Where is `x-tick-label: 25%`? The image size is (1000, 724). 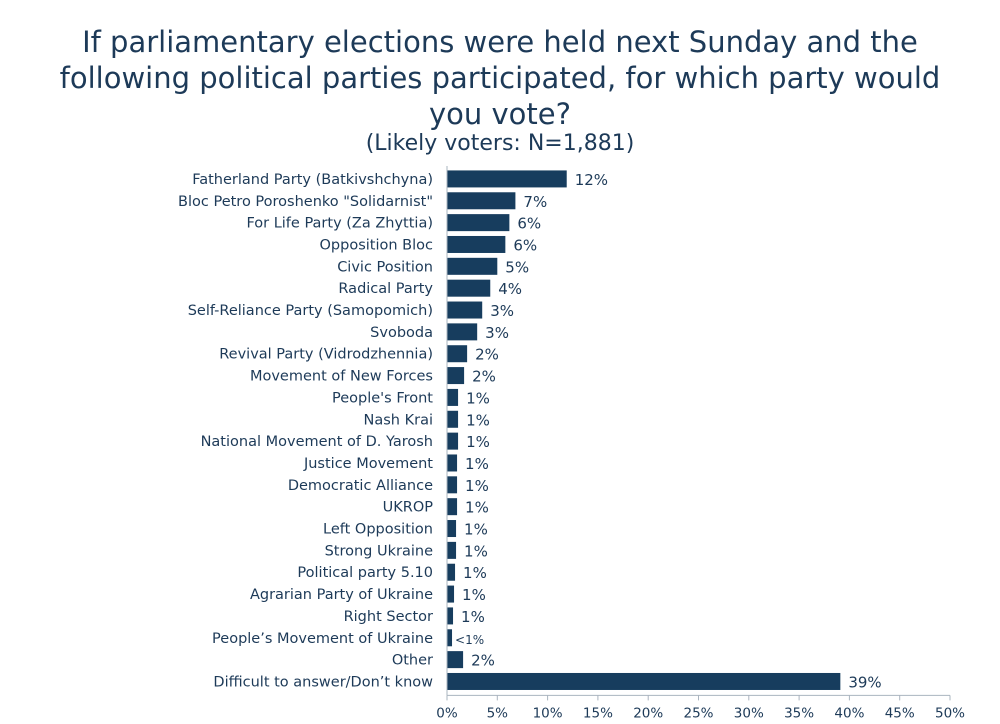 x-tick-label: 25% is located at coordinates (698, 713).